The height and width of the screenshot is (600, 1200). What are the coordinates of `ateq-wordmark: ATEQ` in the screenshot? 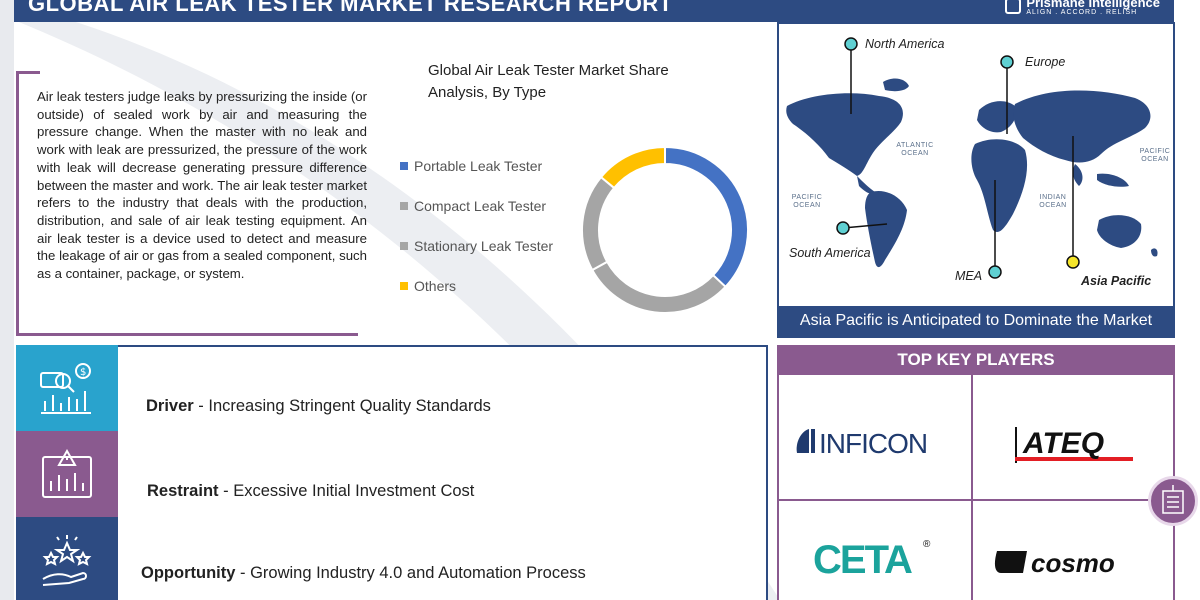 It's located at (1063, 443).